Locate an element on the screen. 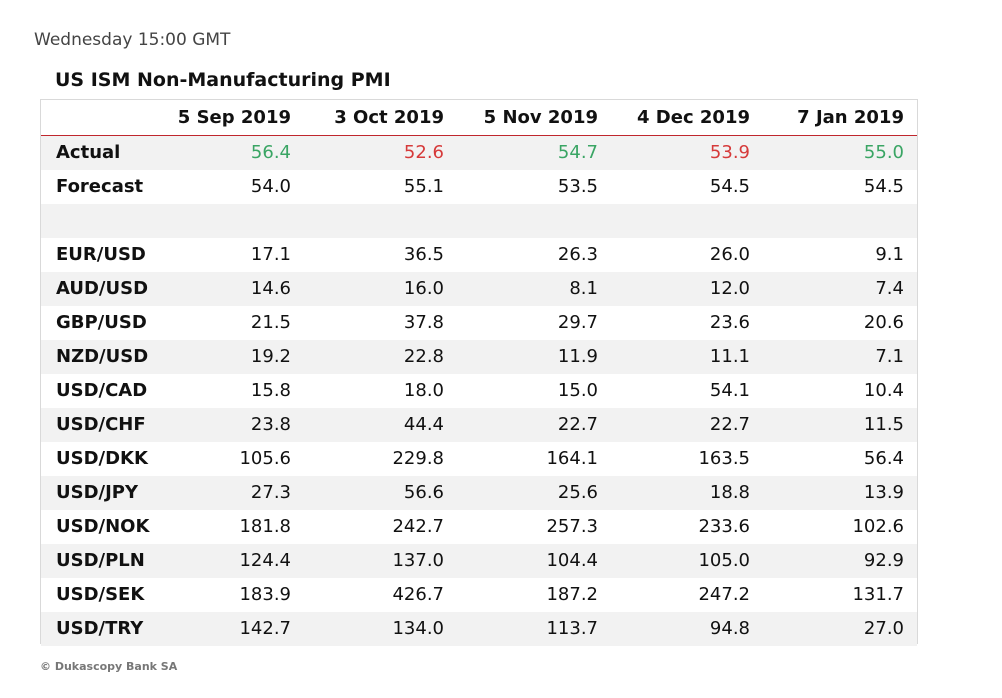 The height and width of the screenshot is (698, 1002). table-cell: 247.2 is located at coordinates (724, 594).